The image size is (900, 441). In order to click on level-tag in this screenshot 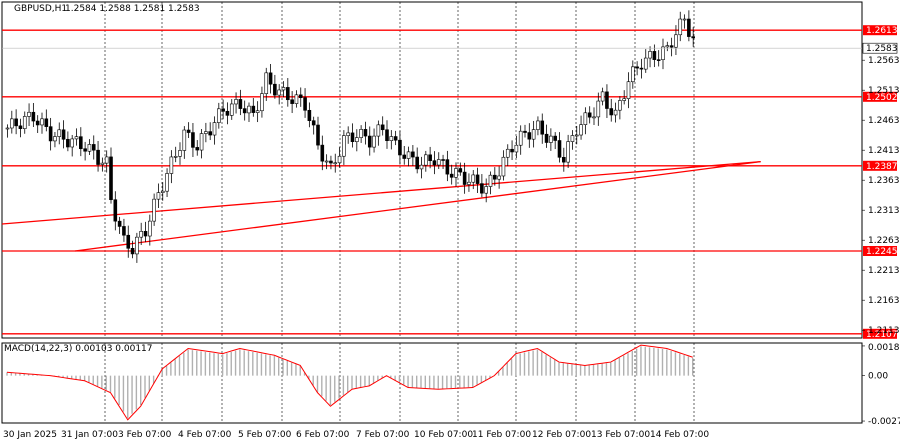, I will do `click(880, 251)`.